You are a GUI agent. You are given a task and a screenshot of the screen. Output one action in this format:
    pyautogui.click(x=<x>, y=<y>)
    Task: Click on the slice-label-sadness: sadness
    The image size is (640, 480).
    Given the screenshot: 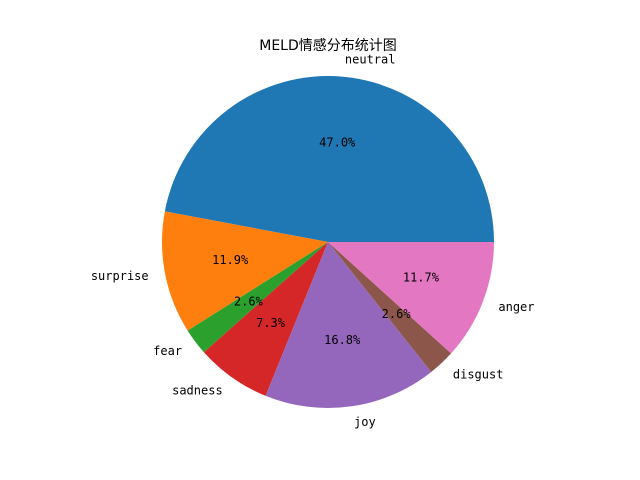 What is the action you would take?
    pyautogui.click(x=197, y=391)
    